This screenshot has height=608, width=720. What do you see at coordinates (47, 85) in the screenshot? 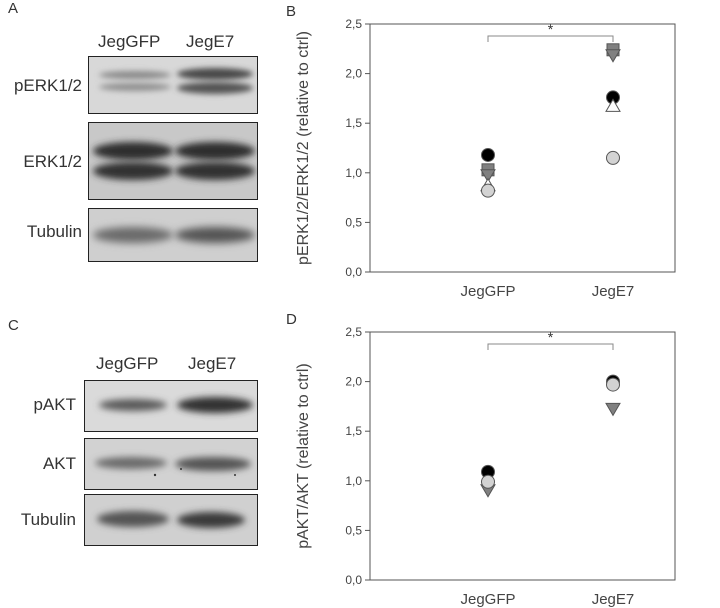
I see `row-label-perk: pERK1/2` at bounding box center [47, 85].